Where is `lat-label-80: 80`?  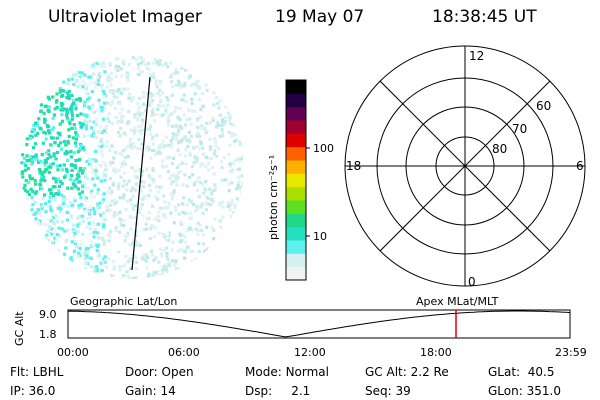
lat-label-80: 80 is located at coordinates (499, 149).